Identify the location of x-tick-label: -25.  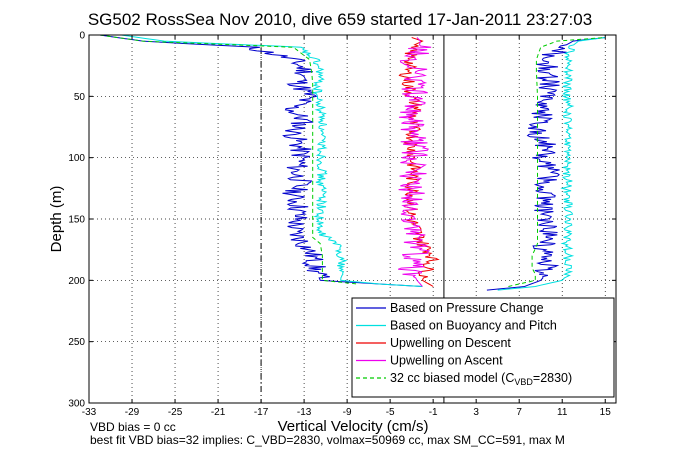
(175, 412).